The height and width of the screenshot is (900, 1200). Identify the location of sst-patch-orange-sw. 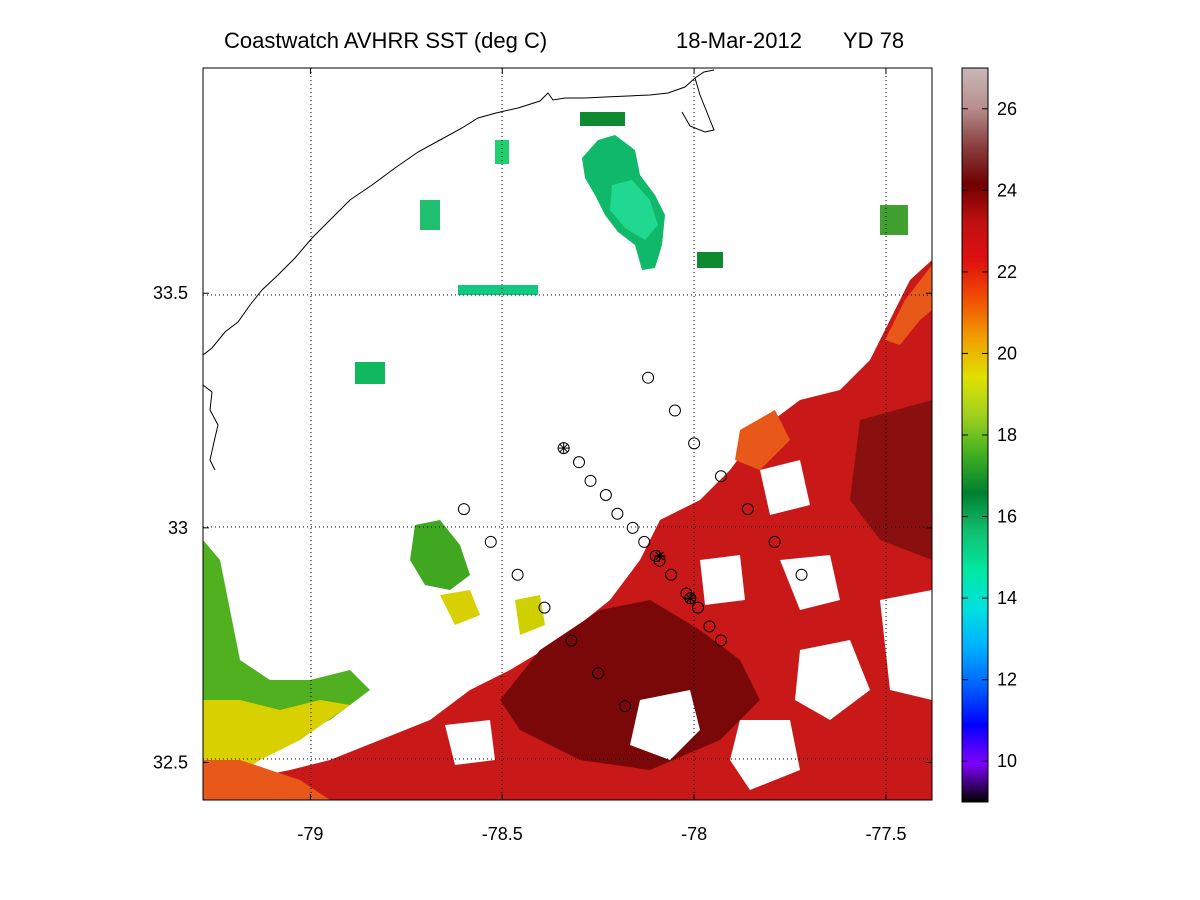
(266, 780).